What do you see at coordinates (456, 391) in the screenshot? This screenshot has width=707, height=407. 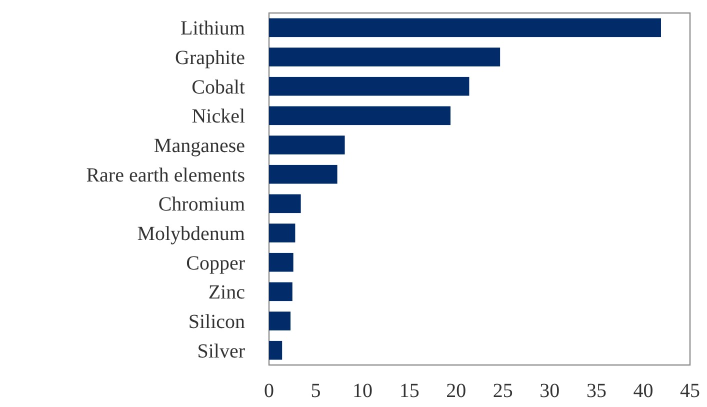 I see `x-tick-label: 20` at bounding box center [456, 391].